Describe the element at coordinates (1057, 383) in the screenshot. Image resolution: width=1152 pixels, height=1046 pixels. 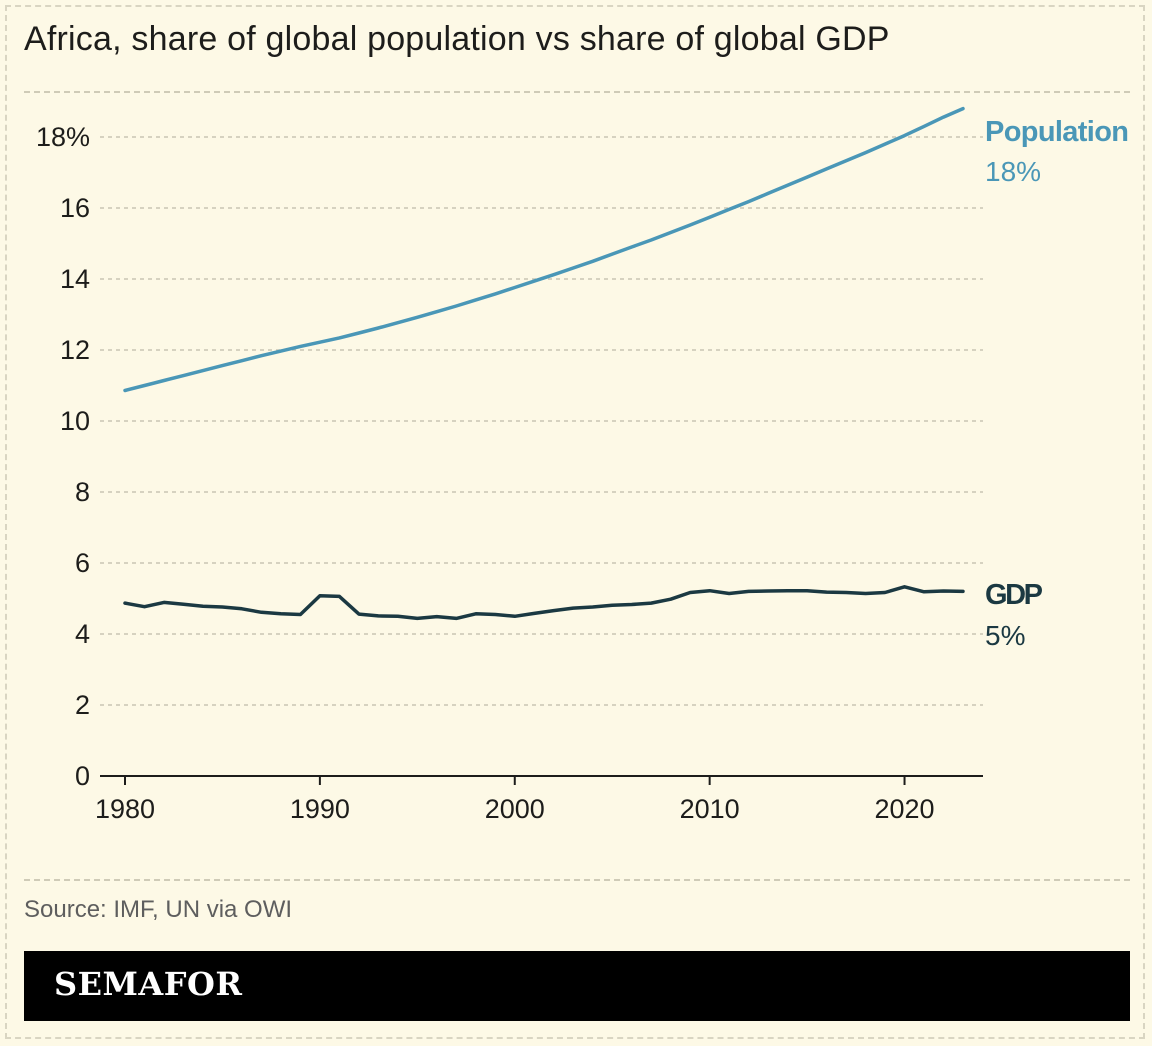
I see `series-end-labels: Population 18% GDP 5%` at that location.